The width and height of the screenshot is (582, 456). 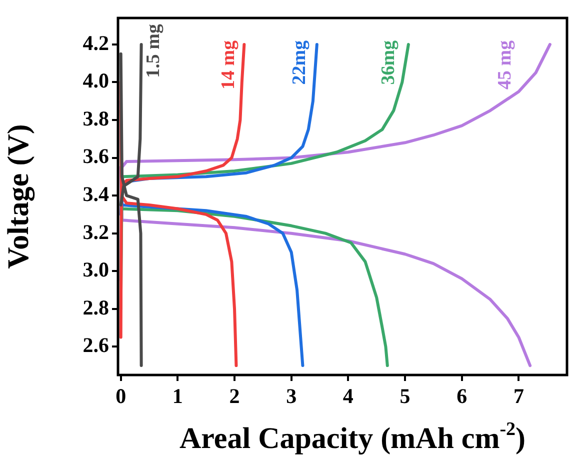 What do you see at coordinates (462, 396) in the screenshot?
I see `x-tick-label: 6` at bounding box center [462, 396].